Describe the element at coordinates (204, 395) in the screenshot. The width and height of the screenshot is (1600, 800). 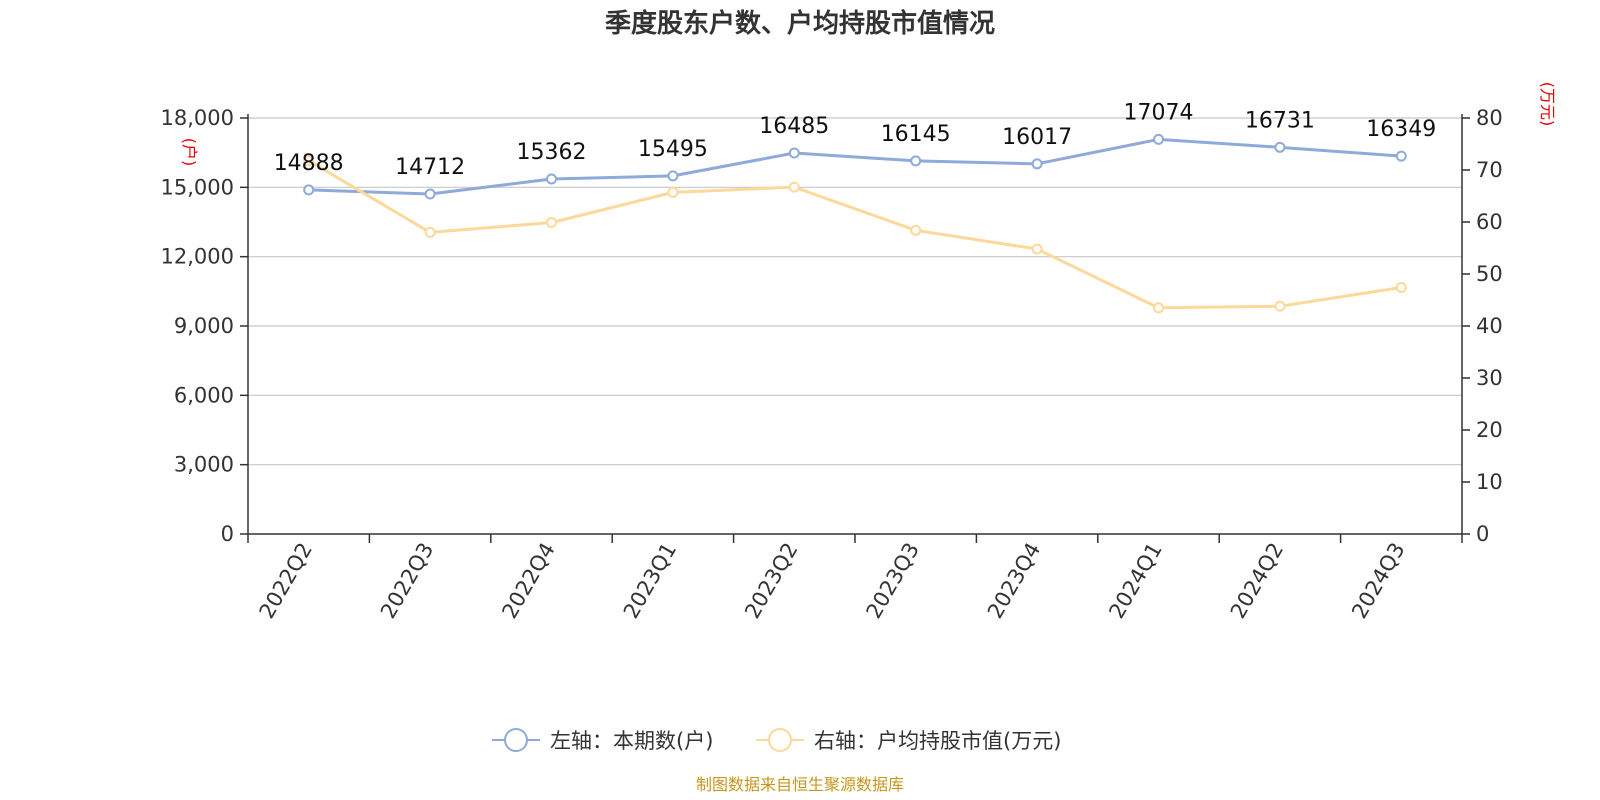
I see `left-axis-tick-label: 6,000` at that location.